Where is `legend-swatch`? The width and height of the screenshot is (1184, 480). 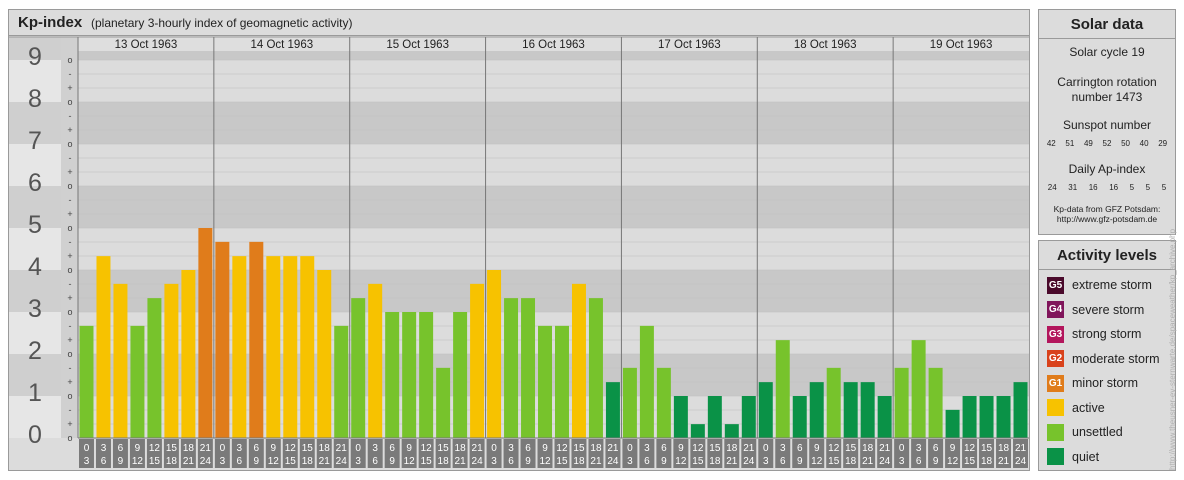 legend-swatch is located at coordinates (1055, 432).